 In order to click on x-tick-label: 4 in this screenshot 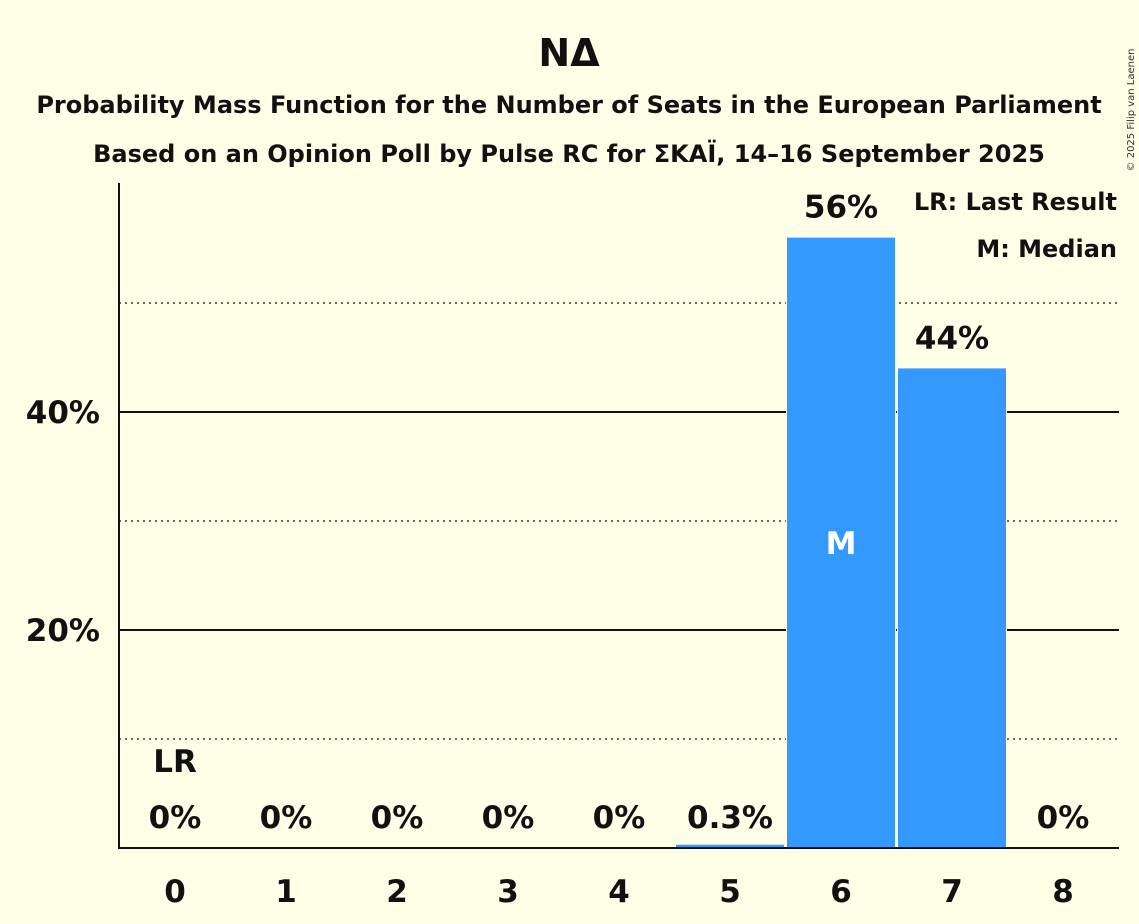, I will do `click(619, 892)`.